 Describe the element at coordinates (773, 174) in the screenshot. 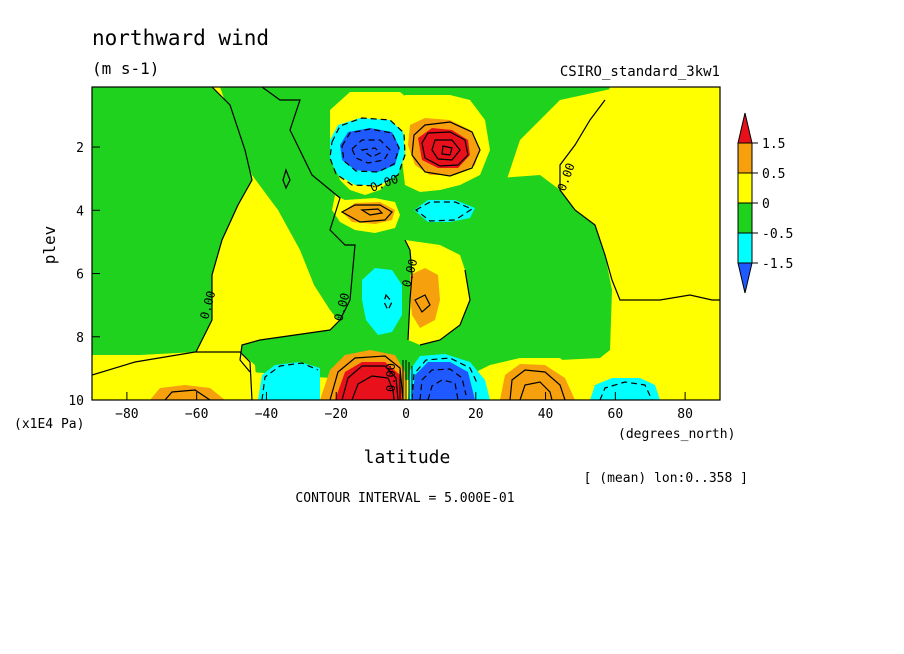

I see `colorbar-label: 0.5` at that location.